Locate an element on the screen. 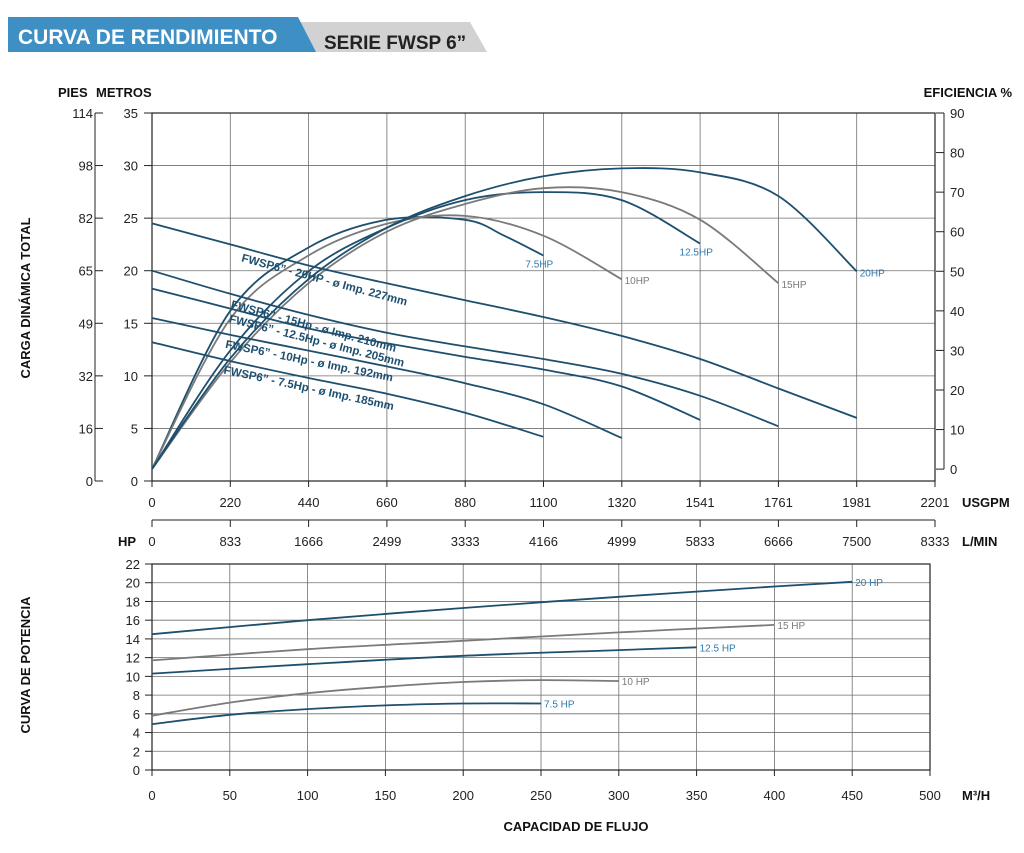  lmin-tick-label: 833 is located at coordinates (230, 541).